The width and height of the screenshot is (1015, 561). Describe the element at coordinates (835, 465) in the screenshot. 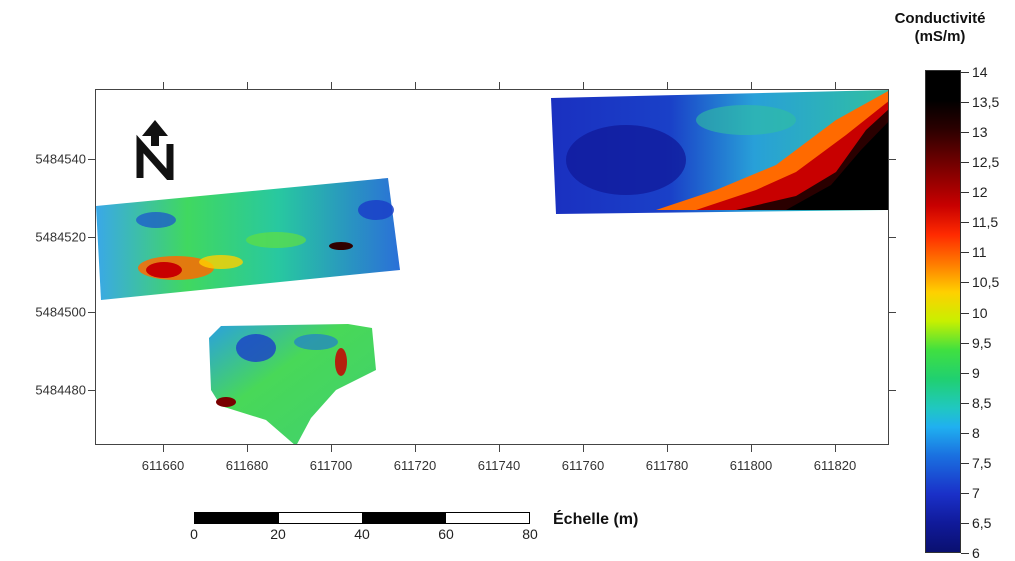

I see `x-tick-label: 611820` at that location.